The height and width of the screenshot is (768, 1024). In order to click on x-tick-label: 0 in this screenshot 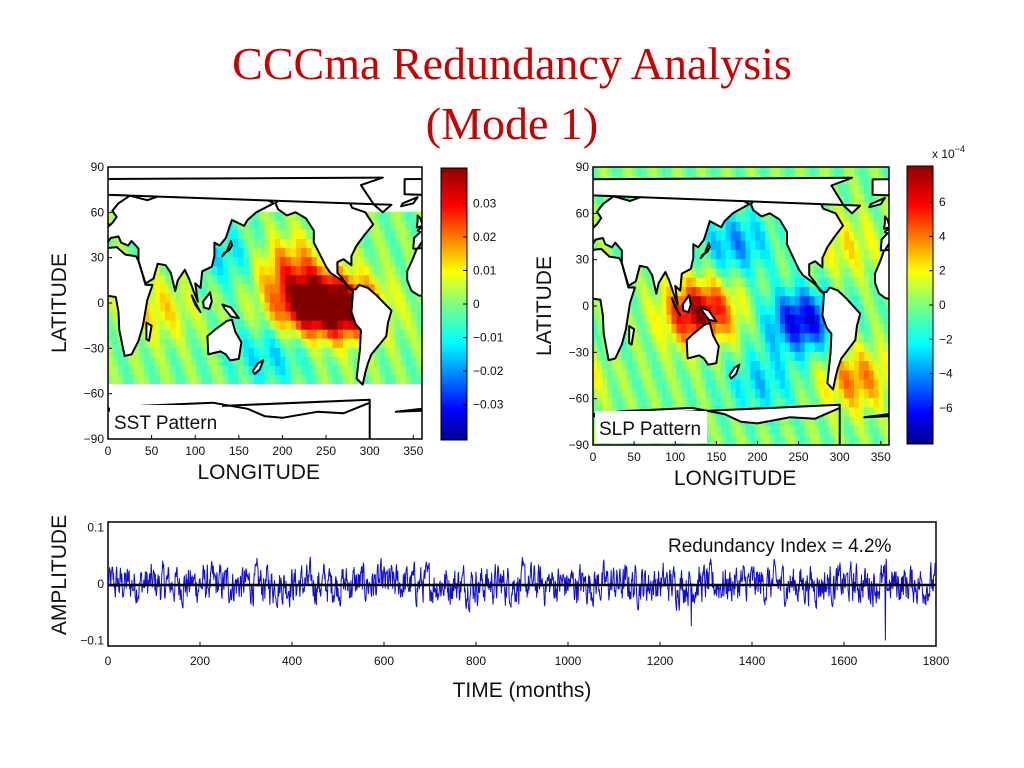, I will do `click(108, 451)`.